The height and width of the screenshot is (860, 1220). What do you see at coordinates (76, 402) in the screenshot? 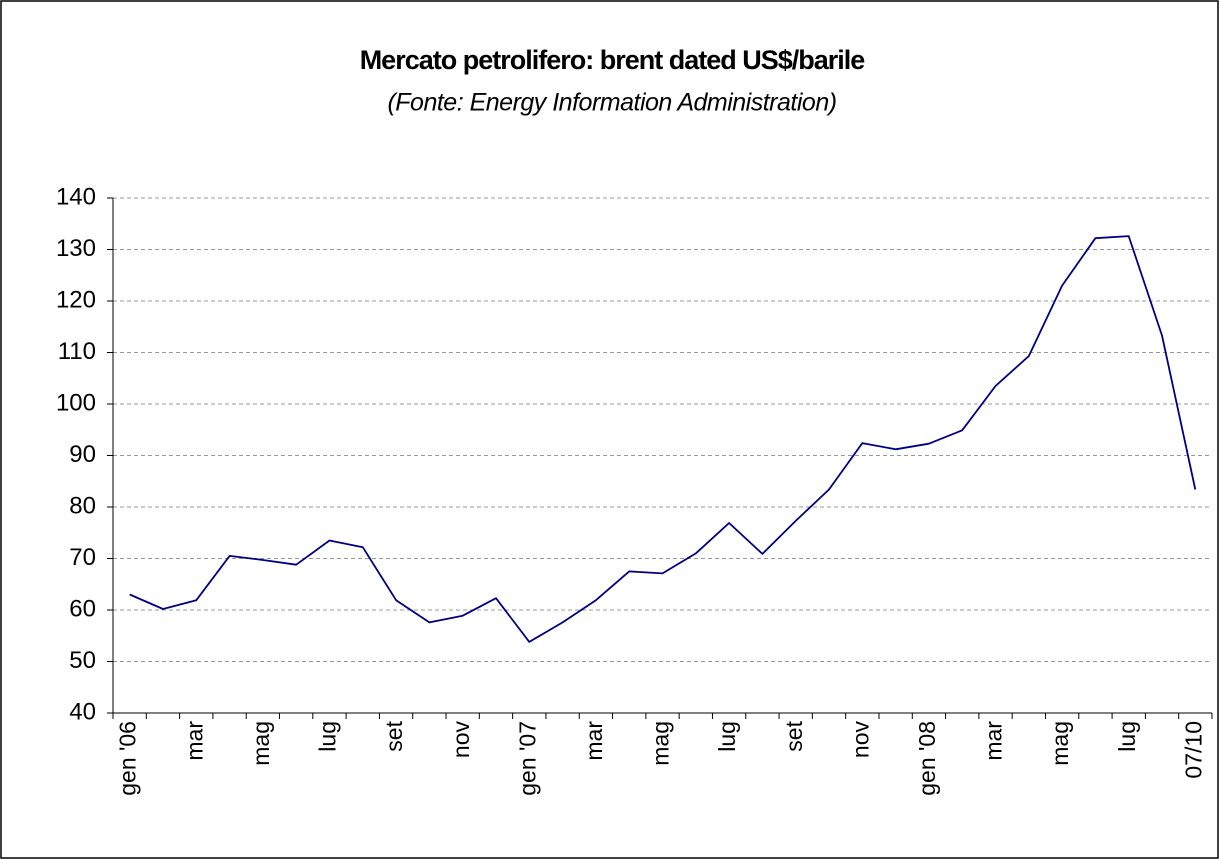
I see `y-tick-label: 100` at bounding box center [76, 402].